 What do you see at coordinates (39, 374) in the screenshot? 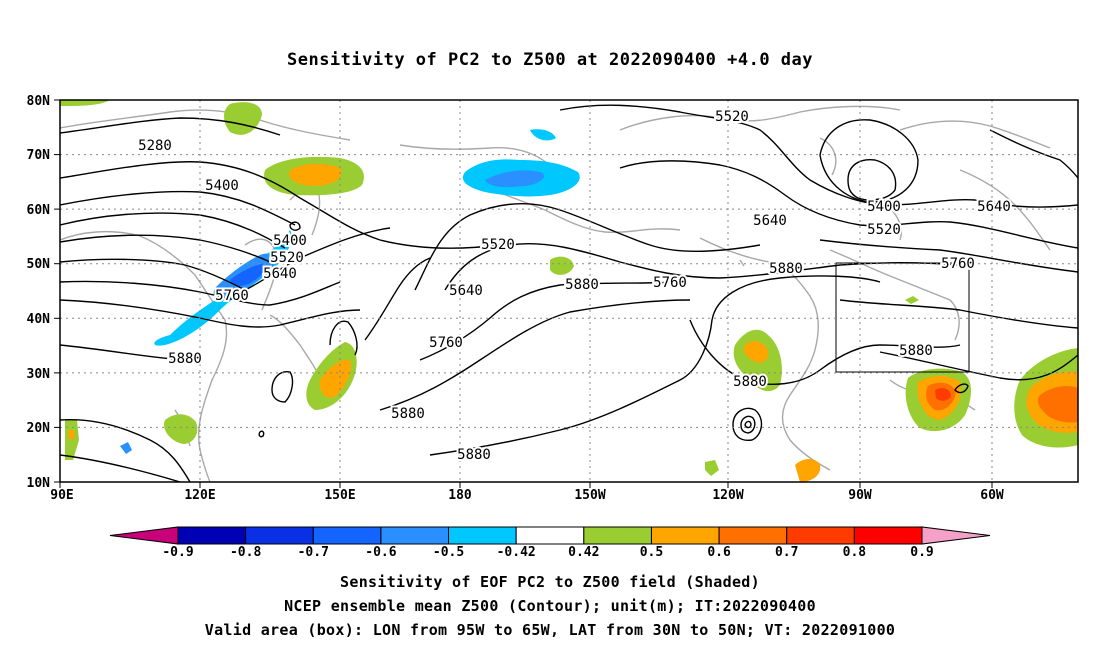
I see `lat-label: 30N` at bounding box center [39, 374].